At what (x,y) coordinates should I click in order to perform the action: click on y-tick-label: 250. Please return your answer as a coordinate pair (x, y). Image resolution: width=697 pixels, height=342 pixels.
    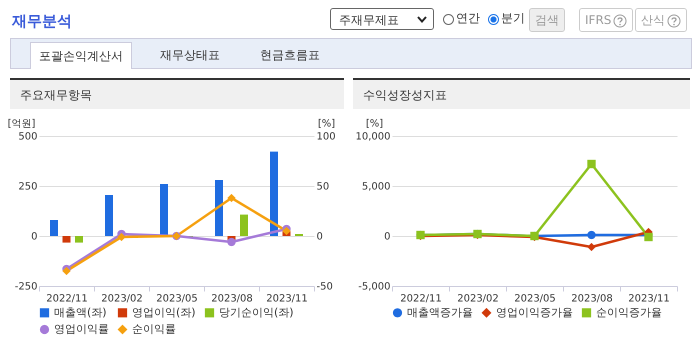
    Looking at the image, I should click on (28, 187).